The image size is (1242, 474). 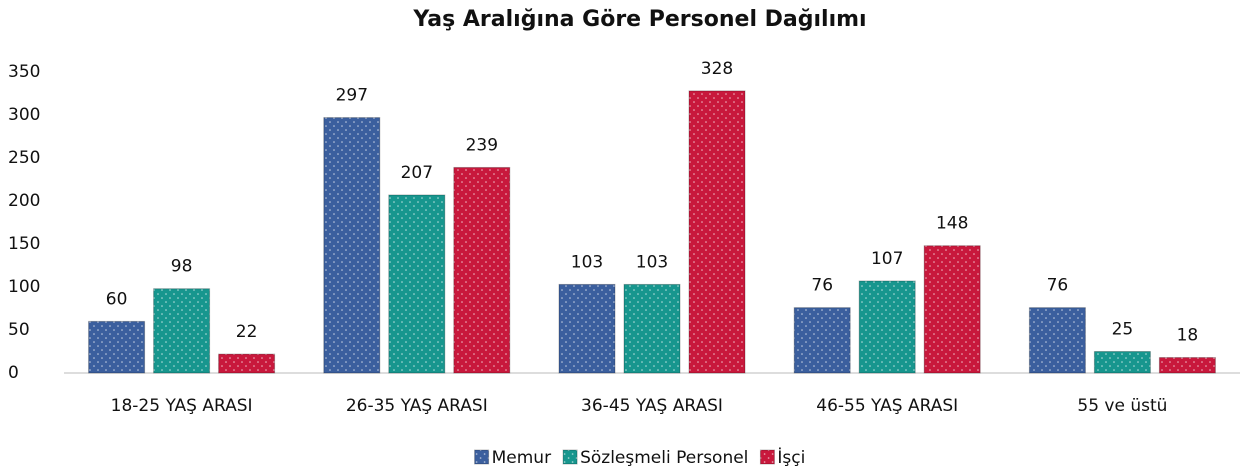 What do you see at coordinates (417, 406) in the screenshot?
I see `x-tick-label: 26-35 YAŞ ARASI` at bounding box center [417, 406].